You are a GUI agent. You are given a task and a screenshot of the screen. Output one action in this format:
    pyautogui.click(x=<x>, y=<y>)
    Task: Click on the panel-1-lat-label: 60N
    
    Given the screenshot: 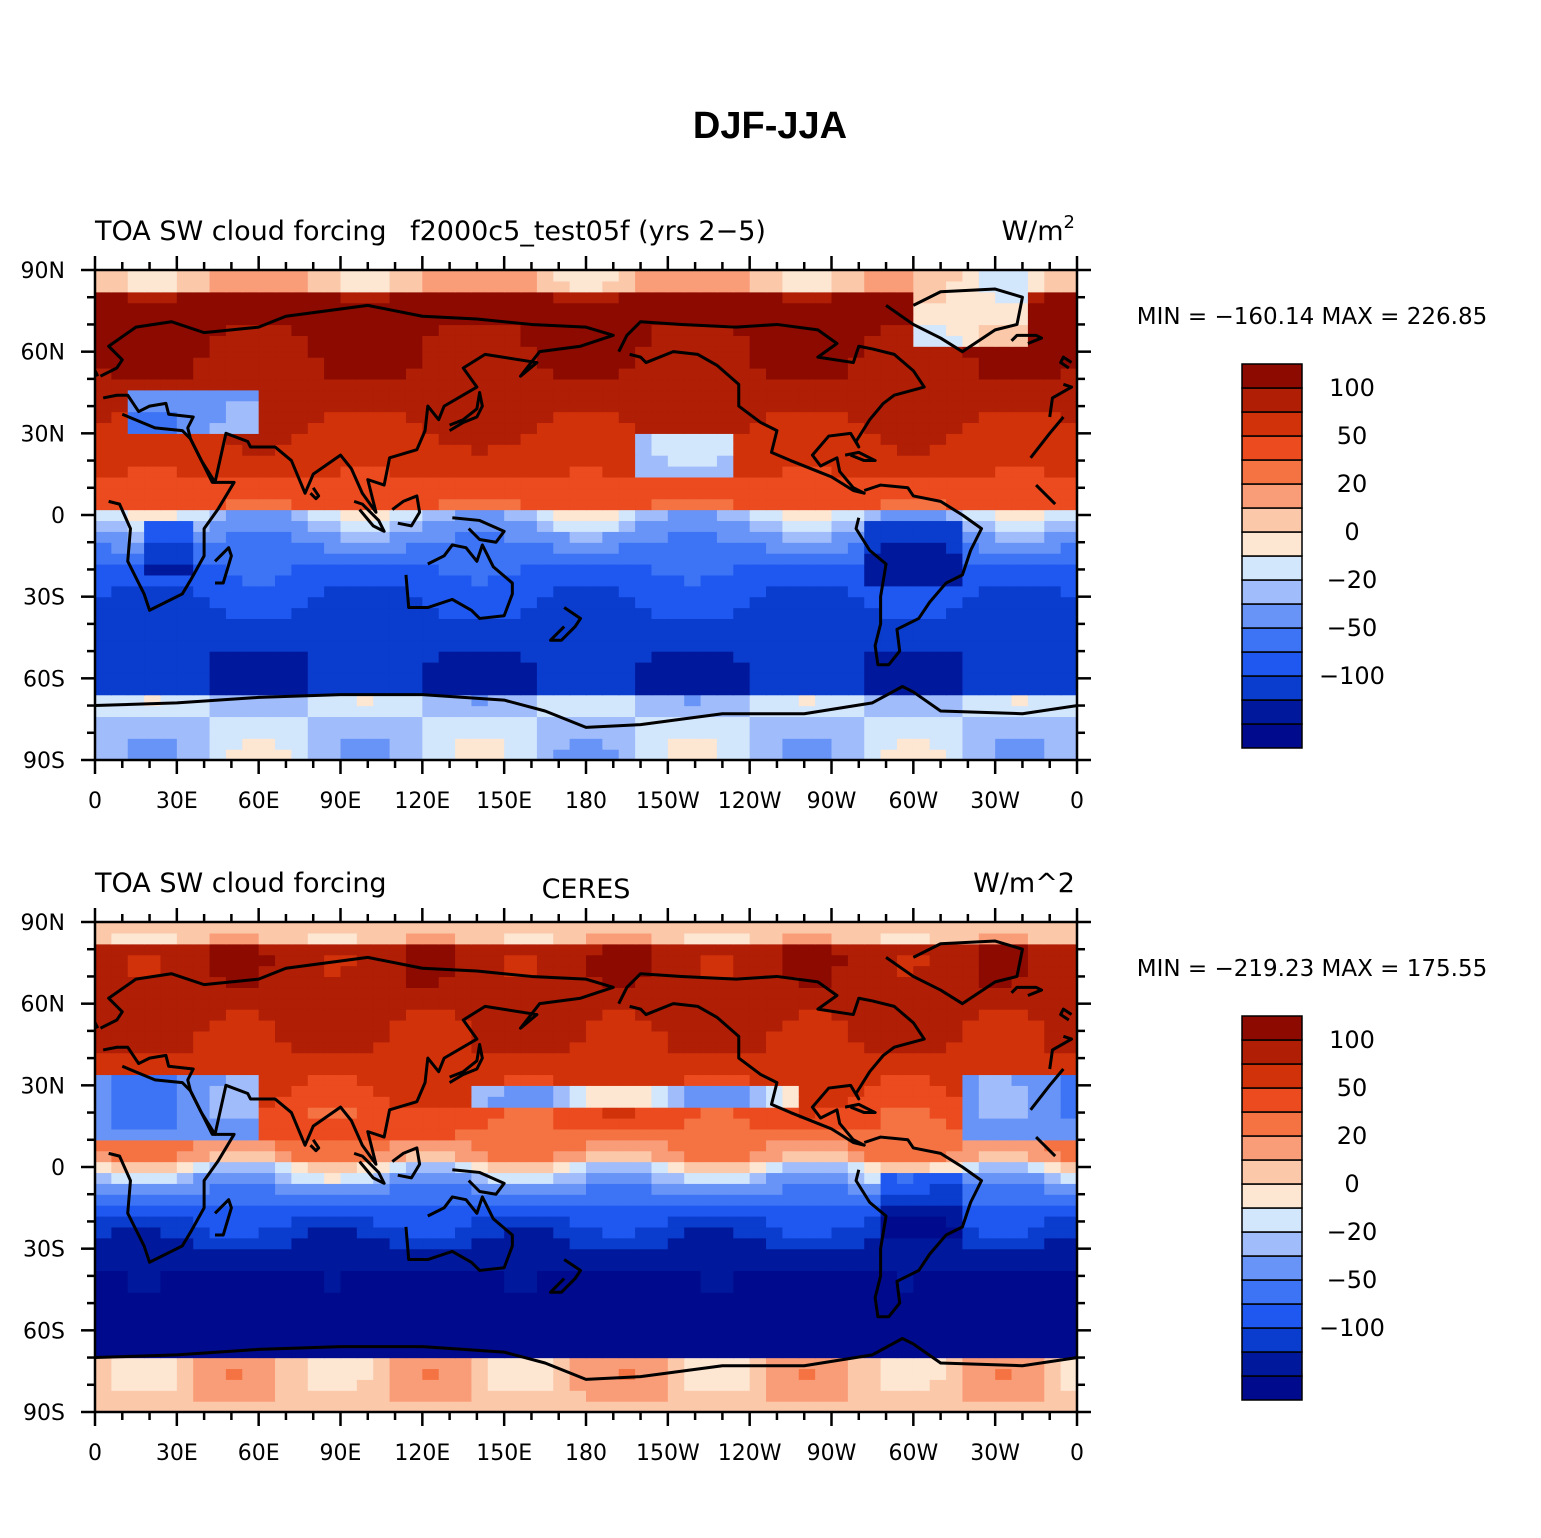 What is the action you would take?
    pyautogui.click(x=43, y=353)
    